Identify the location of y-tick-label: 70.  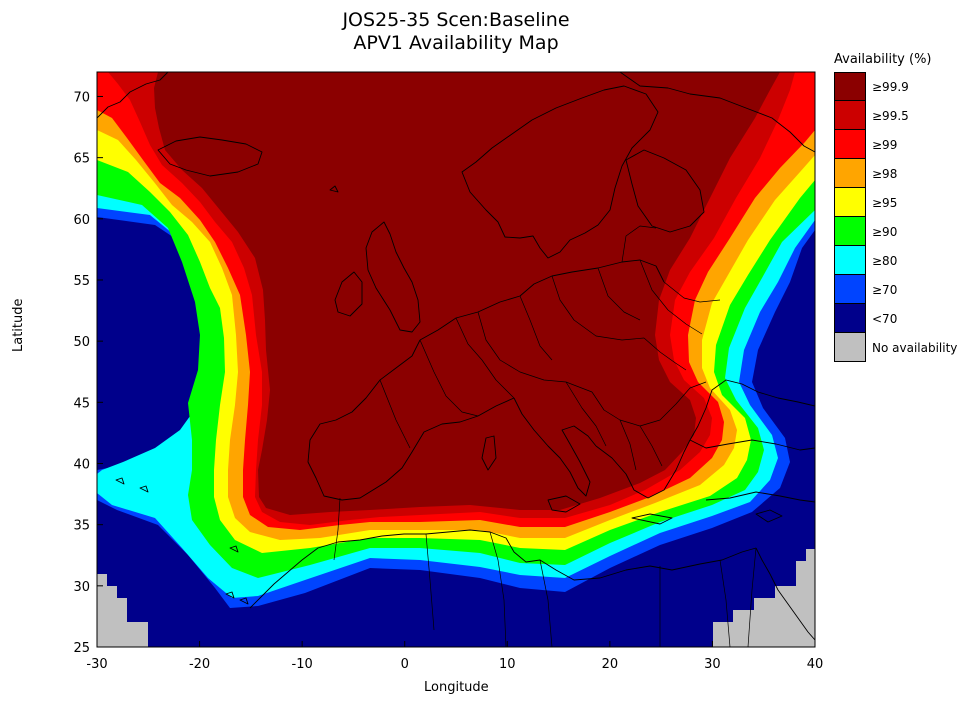
(81, 97).